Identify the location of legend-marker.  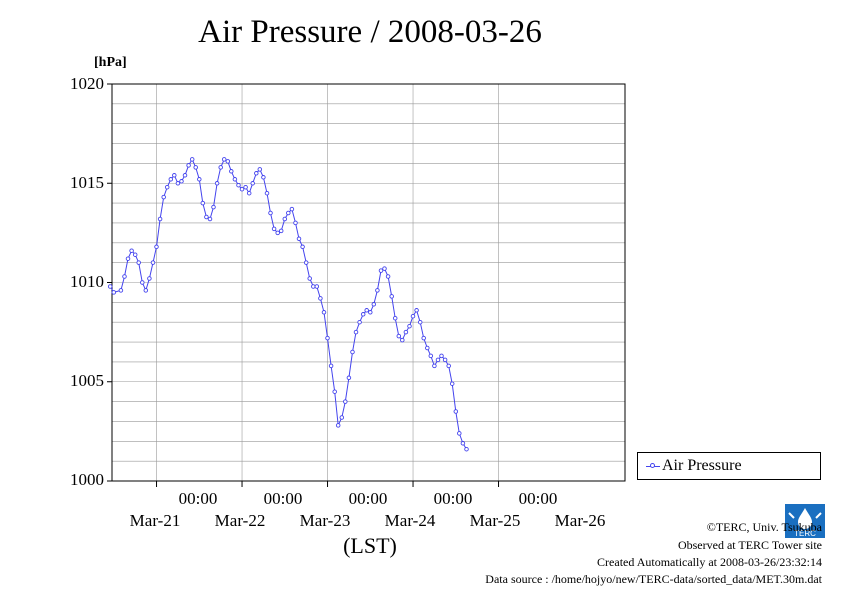
(652, 465).